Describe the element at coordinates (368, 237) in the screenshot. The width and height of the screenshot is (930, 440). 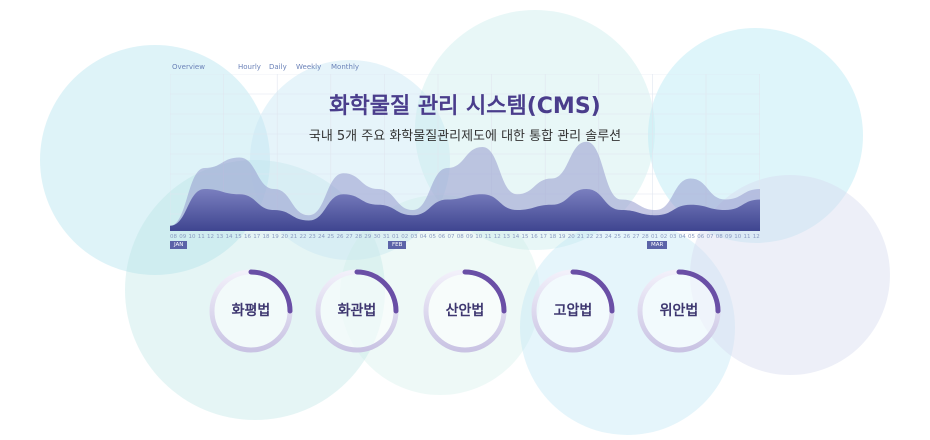
I see `day-tick-label: 29` at that location.